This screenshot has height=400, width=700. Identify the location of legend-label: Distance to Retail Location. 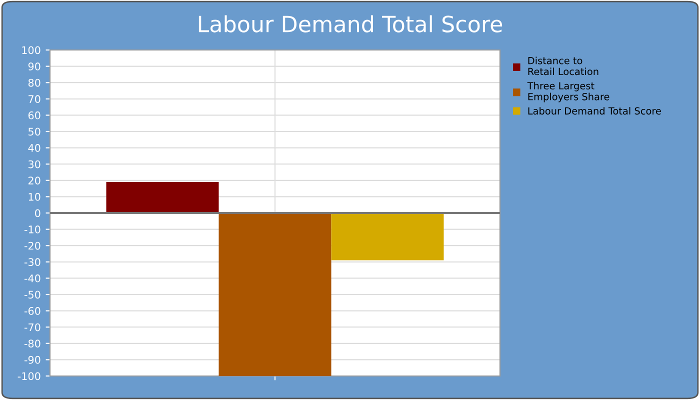
(563, 66).